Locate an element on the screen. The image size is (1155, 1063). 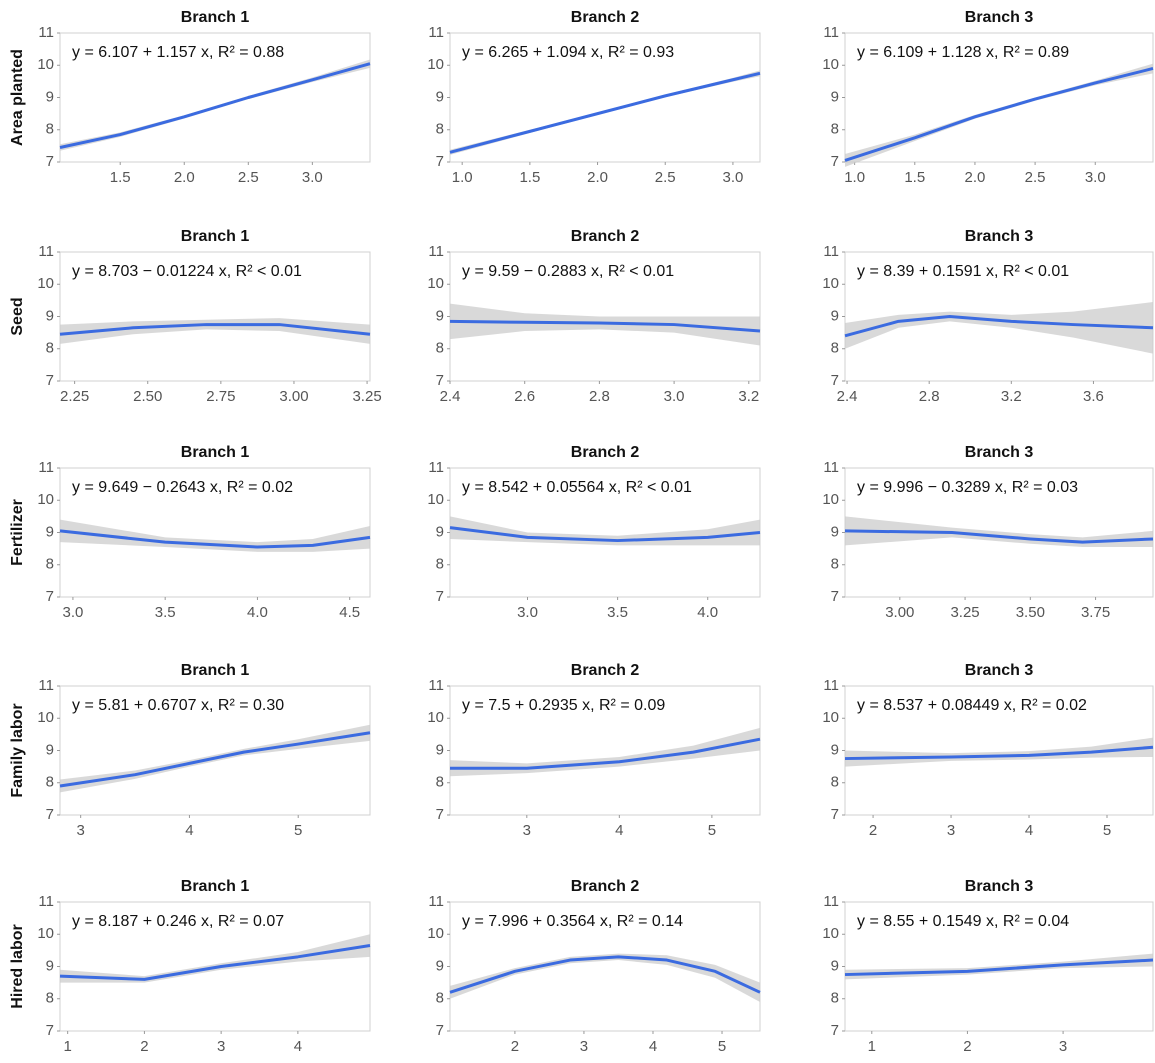
equation: y = 5.81 + 0.6707 x, R² = 0.30 is located at coordinates (178, 705).